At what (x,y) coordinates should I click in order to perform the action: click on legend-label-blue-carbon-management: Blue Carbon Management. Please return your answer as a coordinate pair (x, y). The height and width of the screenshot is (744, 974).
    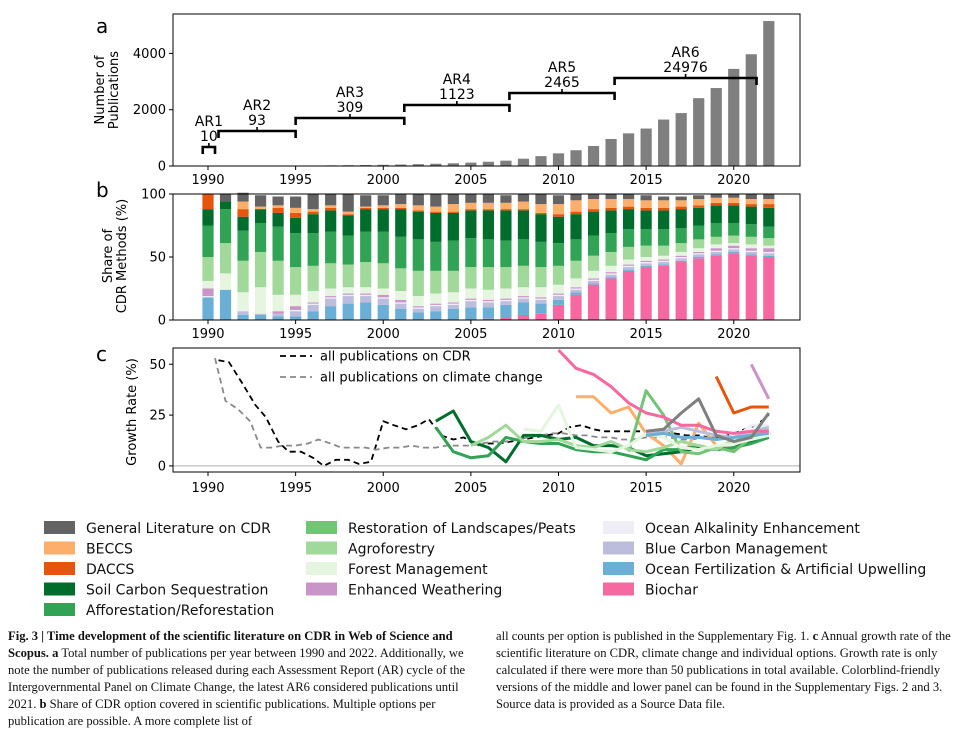
    Looking at the image, I should click on (736, 550).